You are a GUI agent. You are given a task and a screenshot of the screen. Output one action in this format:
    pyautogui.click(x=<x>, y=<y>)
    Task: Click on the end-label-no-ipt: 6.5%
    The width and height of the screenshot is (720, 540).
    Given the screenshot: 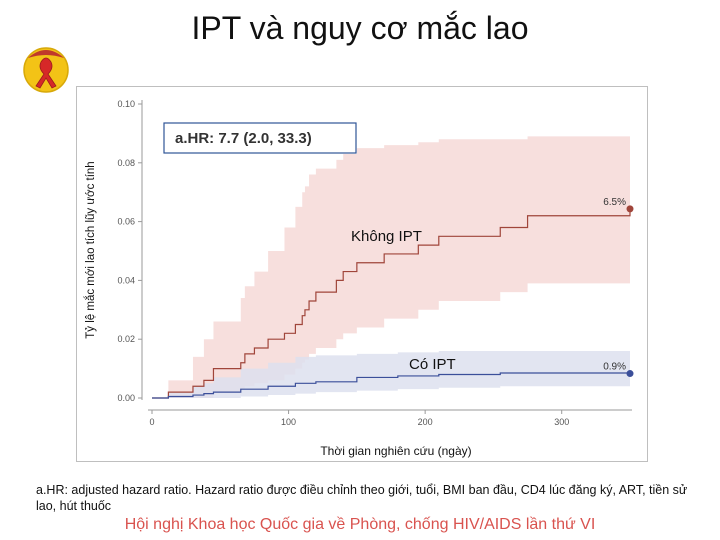 What is the action you would take?
    pyautogui.click(x=614, y=202)
    